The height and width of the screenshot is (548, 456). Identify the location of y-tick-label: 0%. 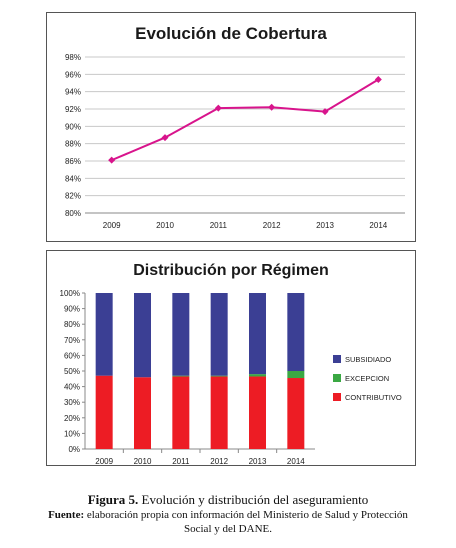
(74, 449).